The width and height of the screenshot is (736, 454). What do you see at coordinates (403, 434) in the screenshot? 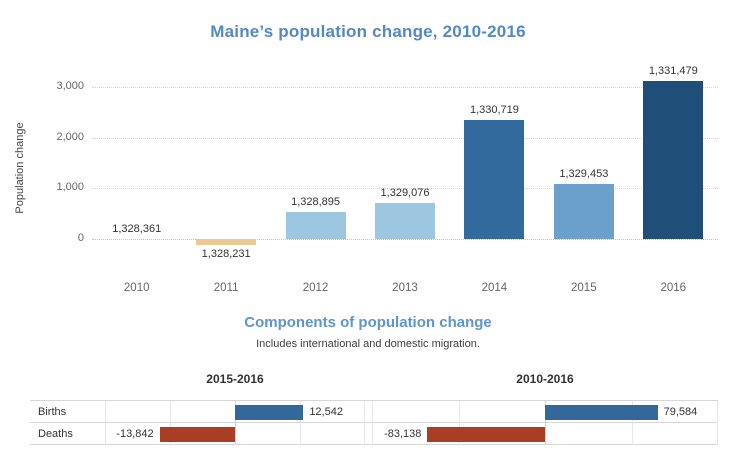
I see `bar-value-label: -83,138` at bounding box center [403, 434].